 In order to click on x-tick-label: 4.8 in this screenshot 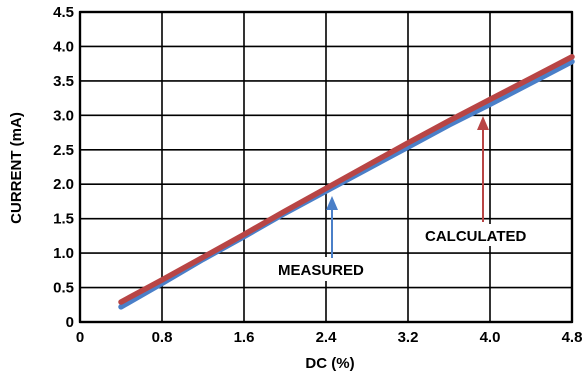, I will do `click(572, 337)`.